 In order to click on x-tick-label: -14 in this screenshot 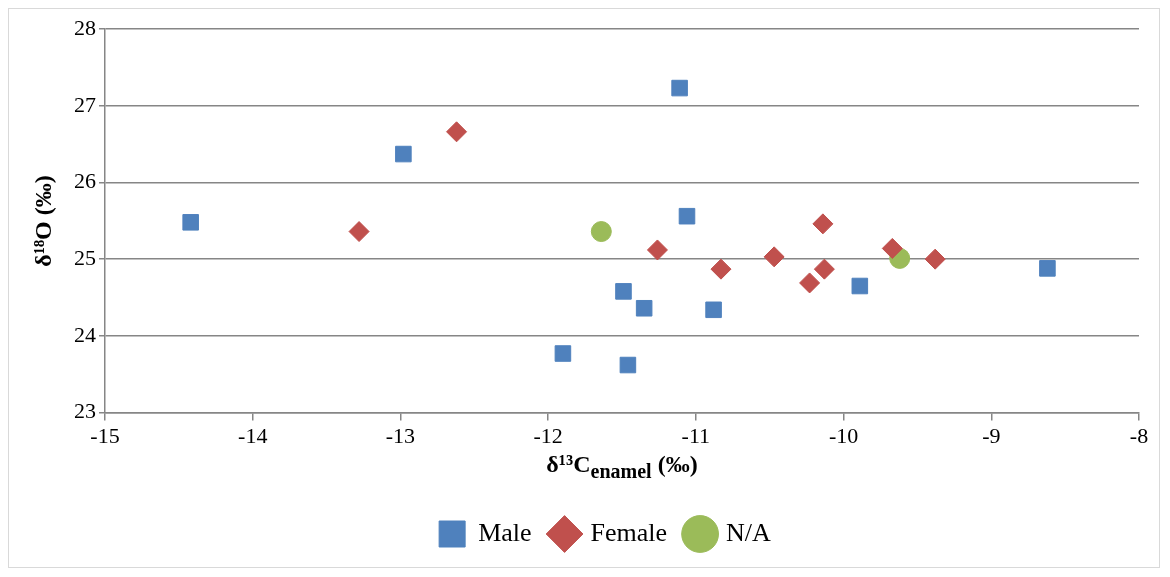, I will do `click(253, 435)`.